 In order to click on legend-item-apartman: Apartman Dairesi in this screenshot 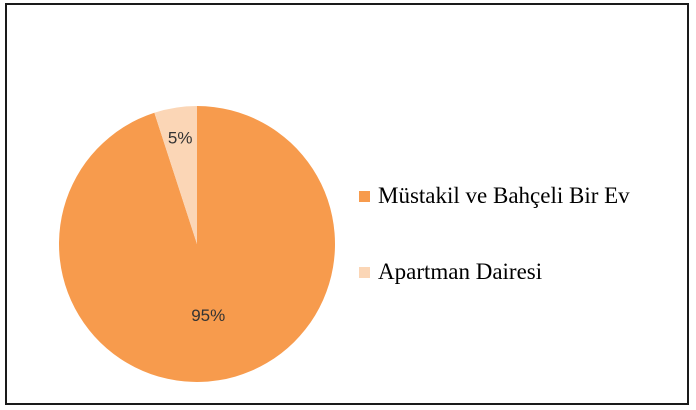, I will do `click(494, 272)`.